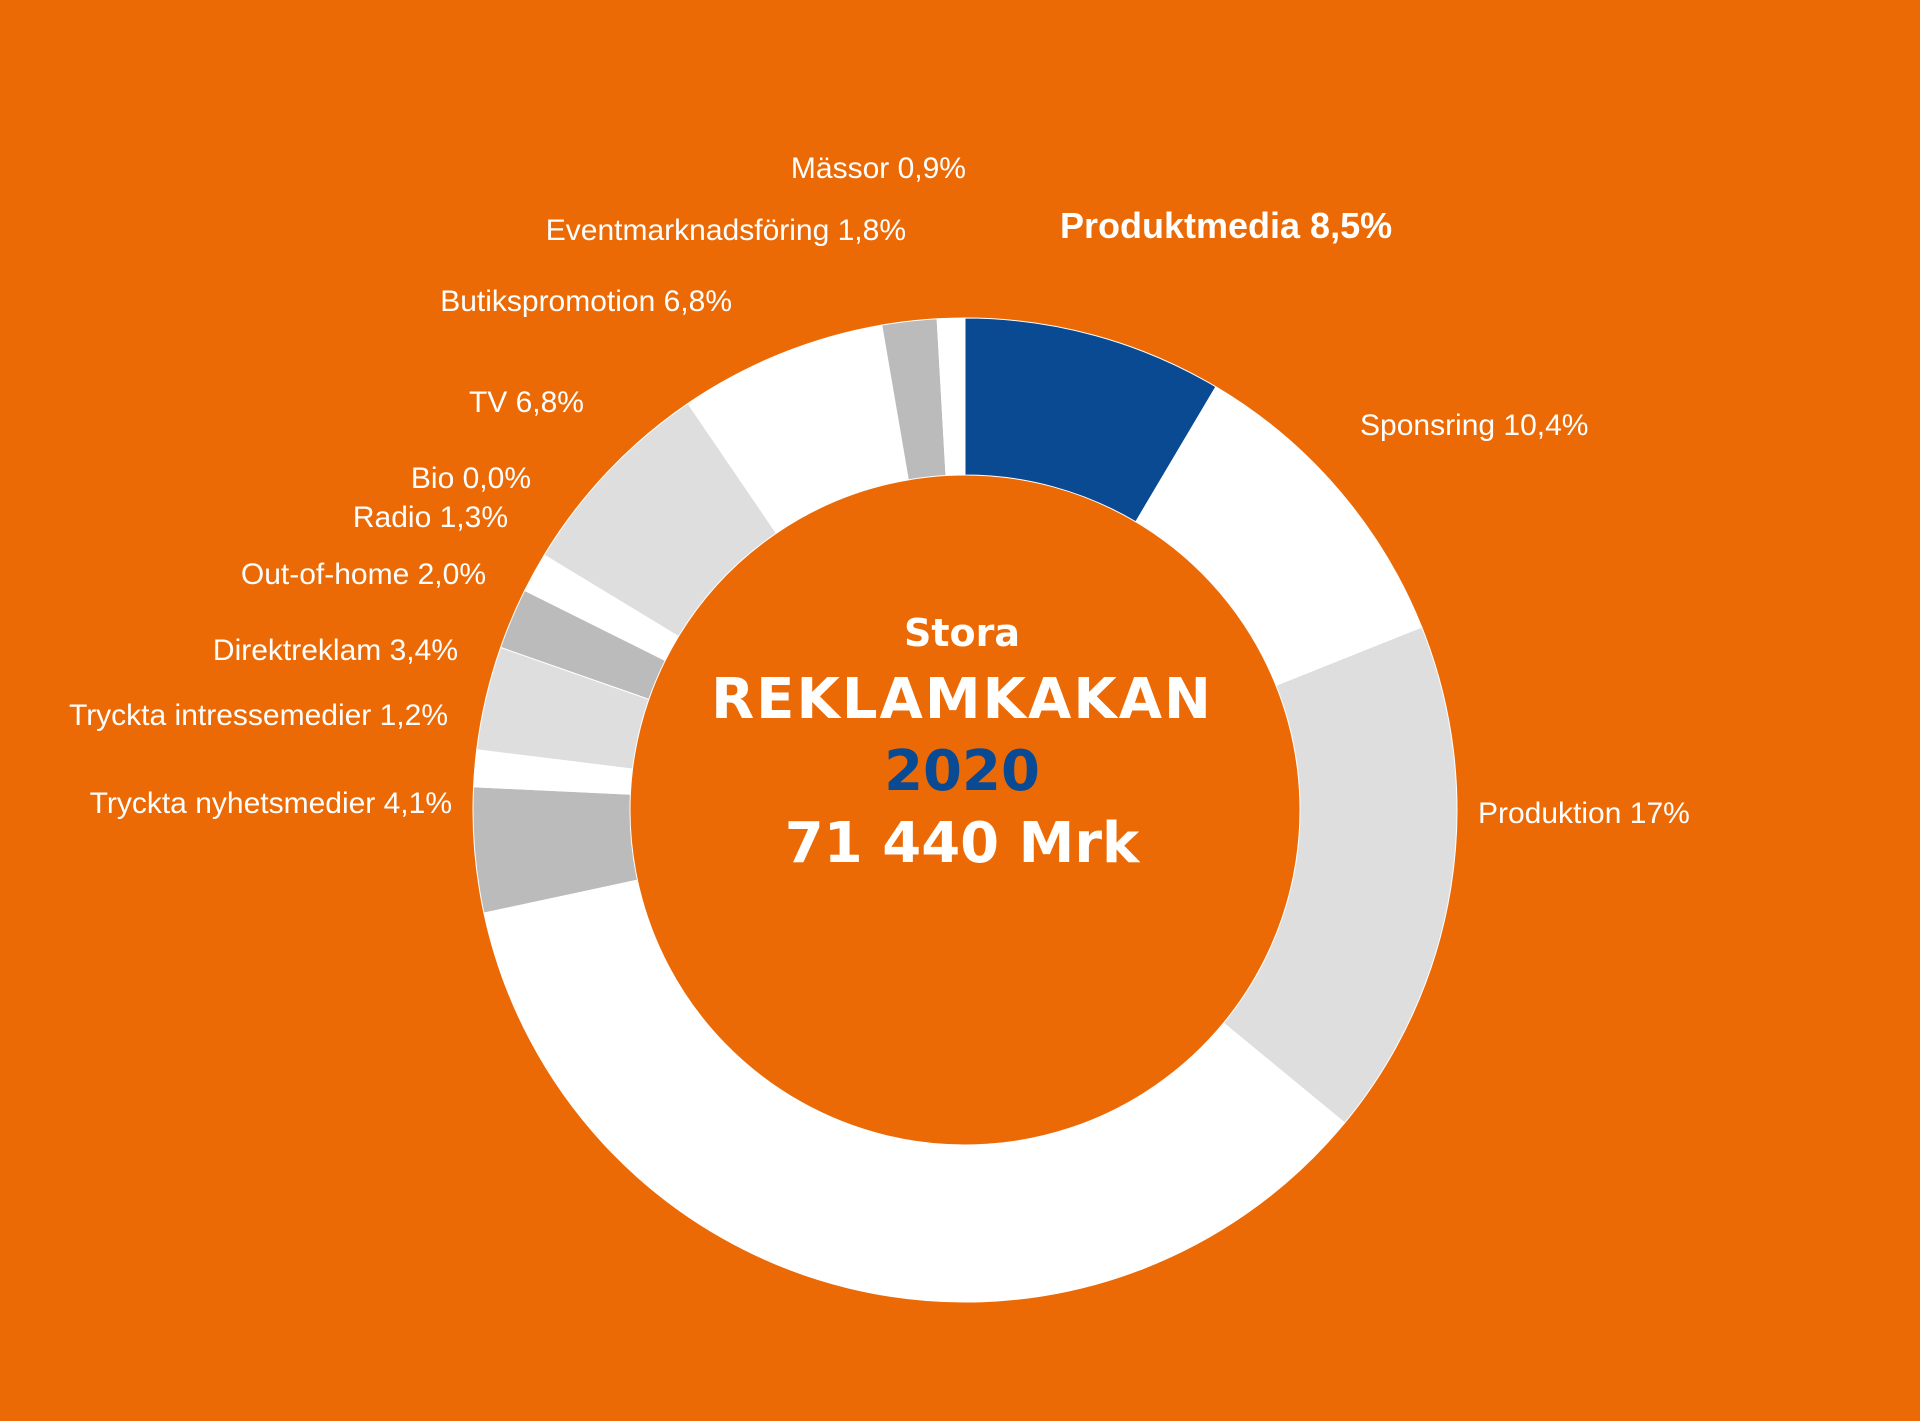 This screenshot has width=1920, height=1421. I want to click on slice-internet, so click(914, 1091).